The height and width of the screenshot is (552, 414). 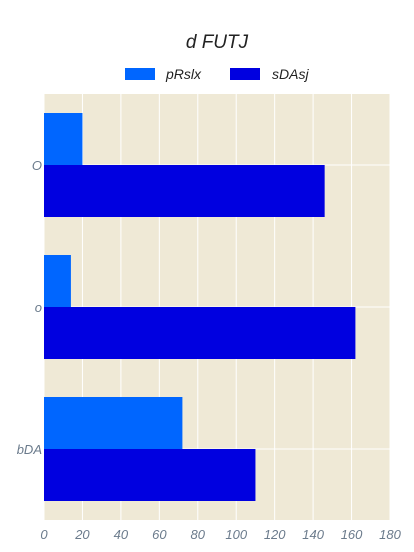 I want to click on x-tick-label-1: 20, so click(x=82, y=534).